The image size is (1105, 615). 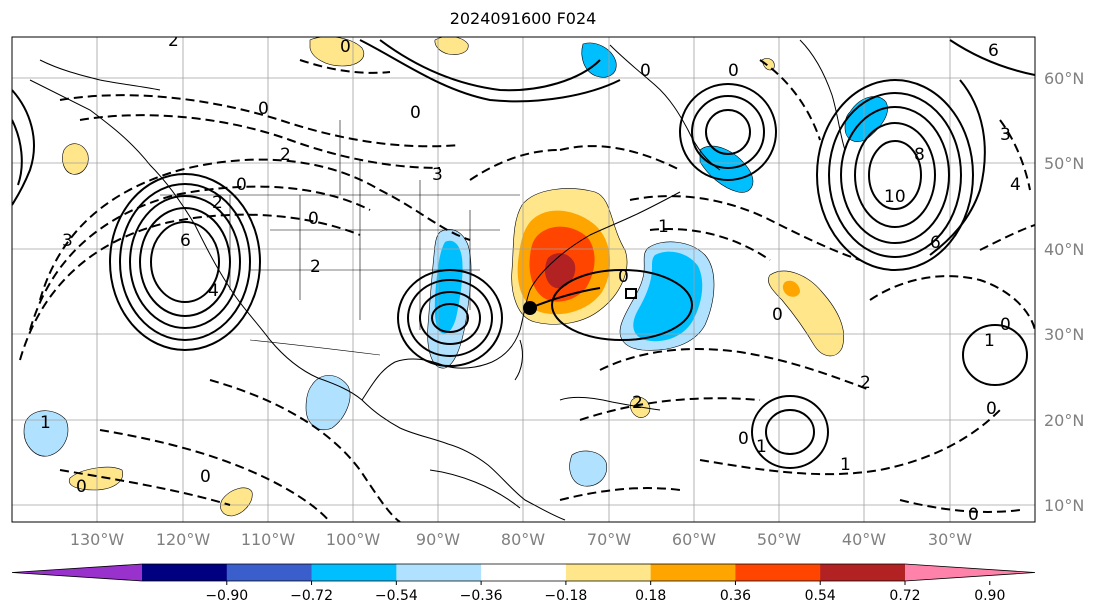 What do you see at coordinates (989, 596) in the screenshot?
I see `colorbar-tick-label: 0.90` at bounding box center [989, 596].